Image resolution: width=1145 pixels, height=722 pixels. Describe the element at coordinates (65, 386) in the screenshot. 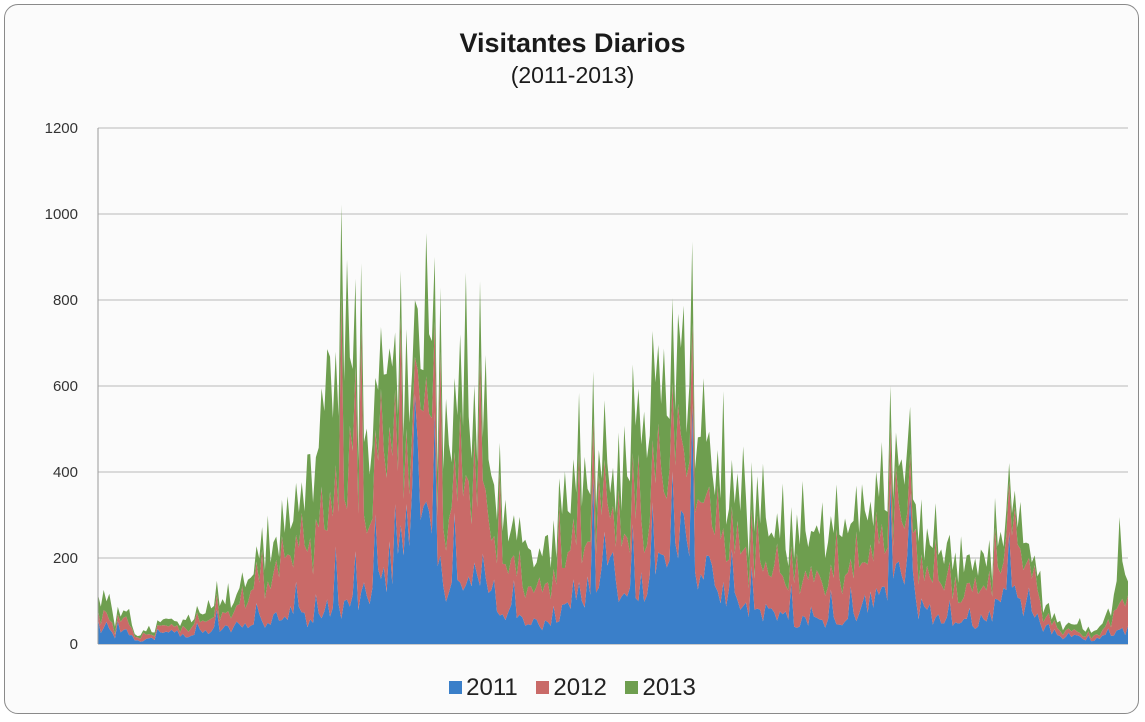

I see `y-tick-label-600: 600` at that location.